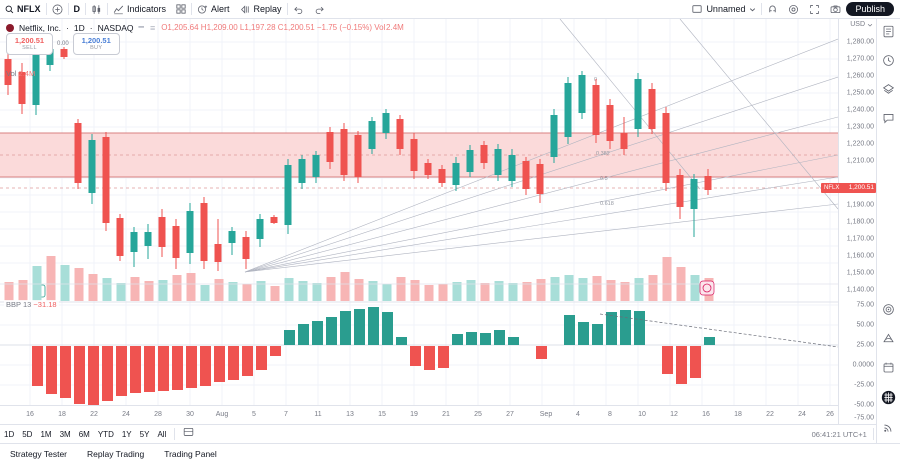  Describe the element at coordinates (261, 9) in the screenshot. I see `replay-button: Replay` at that location.